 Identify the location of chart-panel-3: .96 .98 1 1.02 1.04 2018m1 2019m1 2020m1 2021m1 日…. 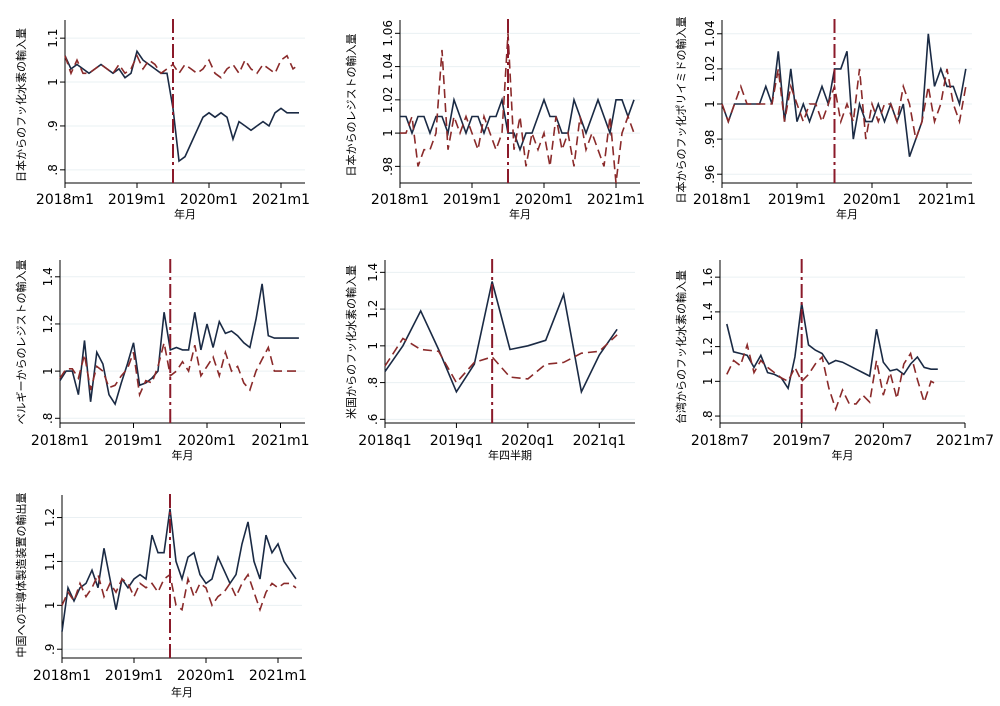
(825, 119).